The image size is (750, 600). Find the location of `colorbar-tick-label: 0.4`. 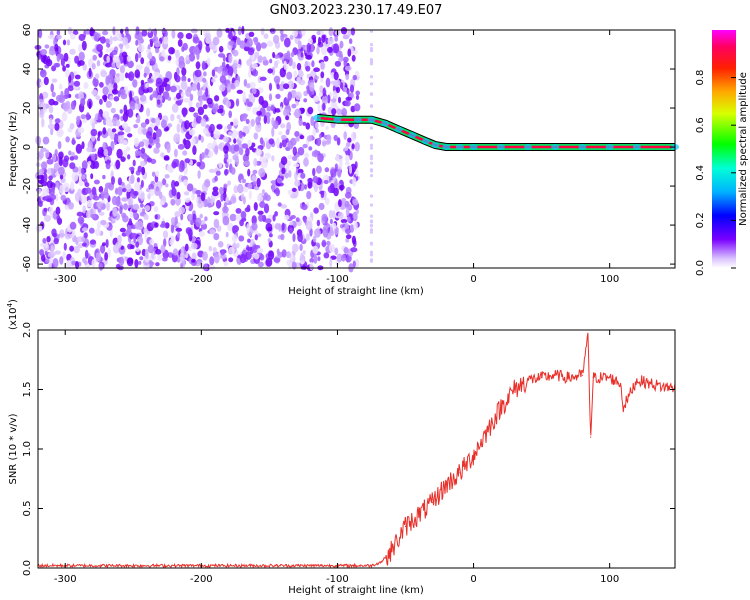

colorbar-tick-label: 0.4 is located at coordinates (700, 173).